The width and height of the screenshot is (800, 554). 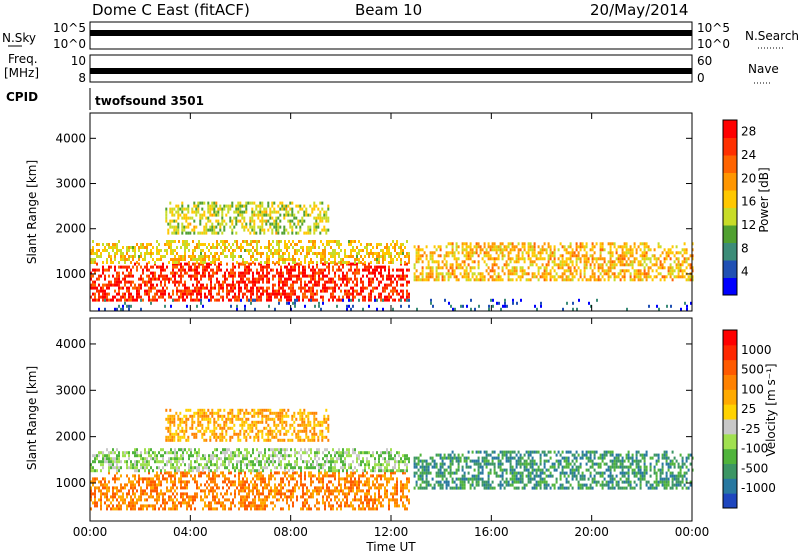 I want to click on power-cell-2019, so click(x=252, y=215).